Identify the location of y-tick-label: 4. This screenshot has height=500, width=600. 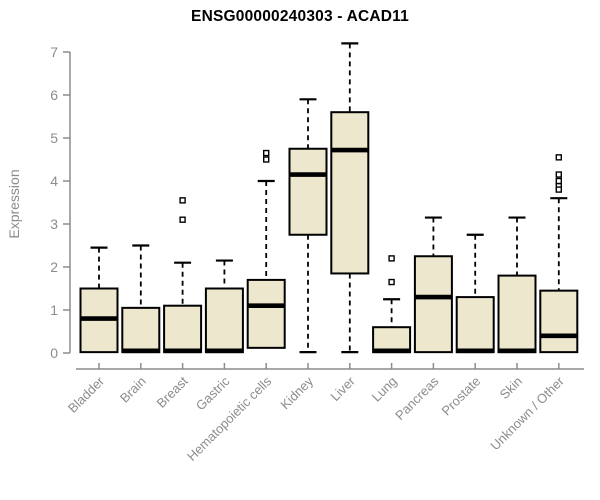
(54, 181).